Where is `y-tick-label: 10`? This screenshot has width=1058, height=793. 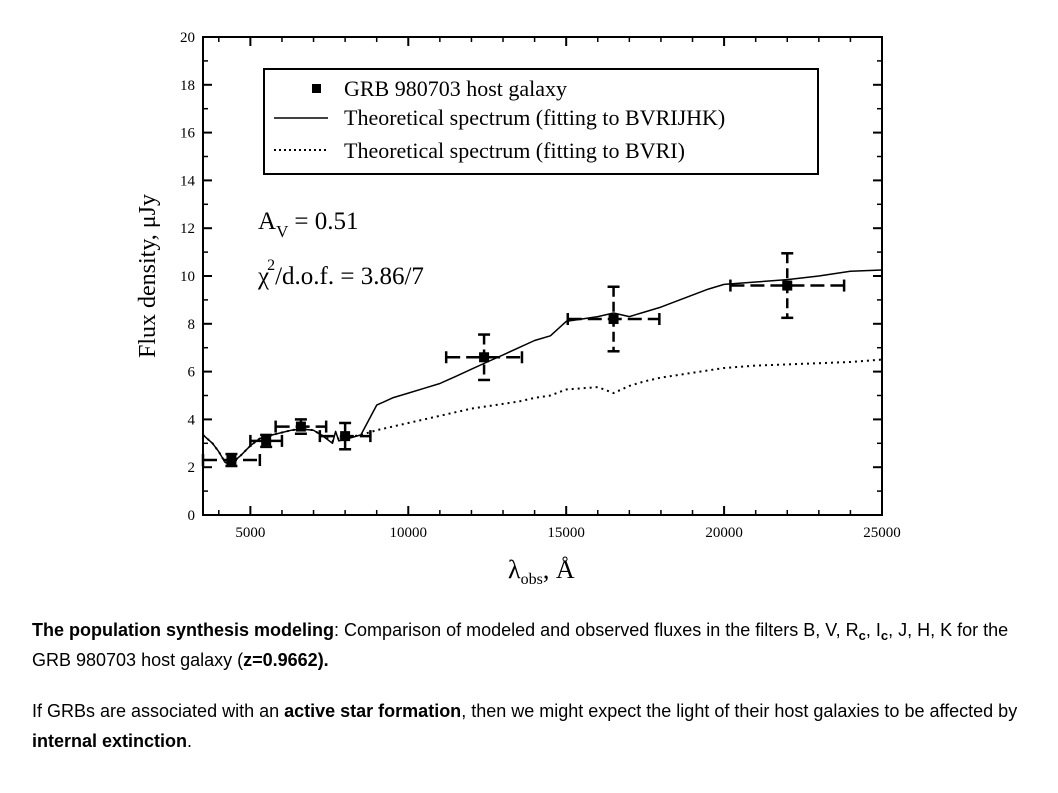 y-tick-label: 10 is located at coordinates (187, 277).